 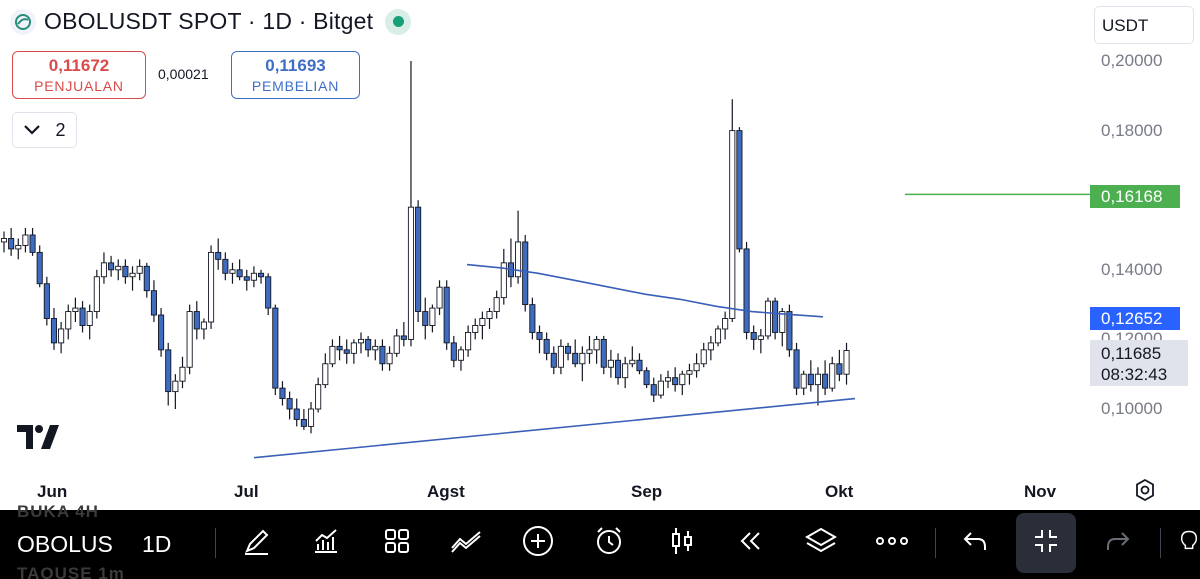 What do you see at coordinates (397, 541) in the screenshot?
I see `grid-layouts-icon` at bounding box center [397, 541].